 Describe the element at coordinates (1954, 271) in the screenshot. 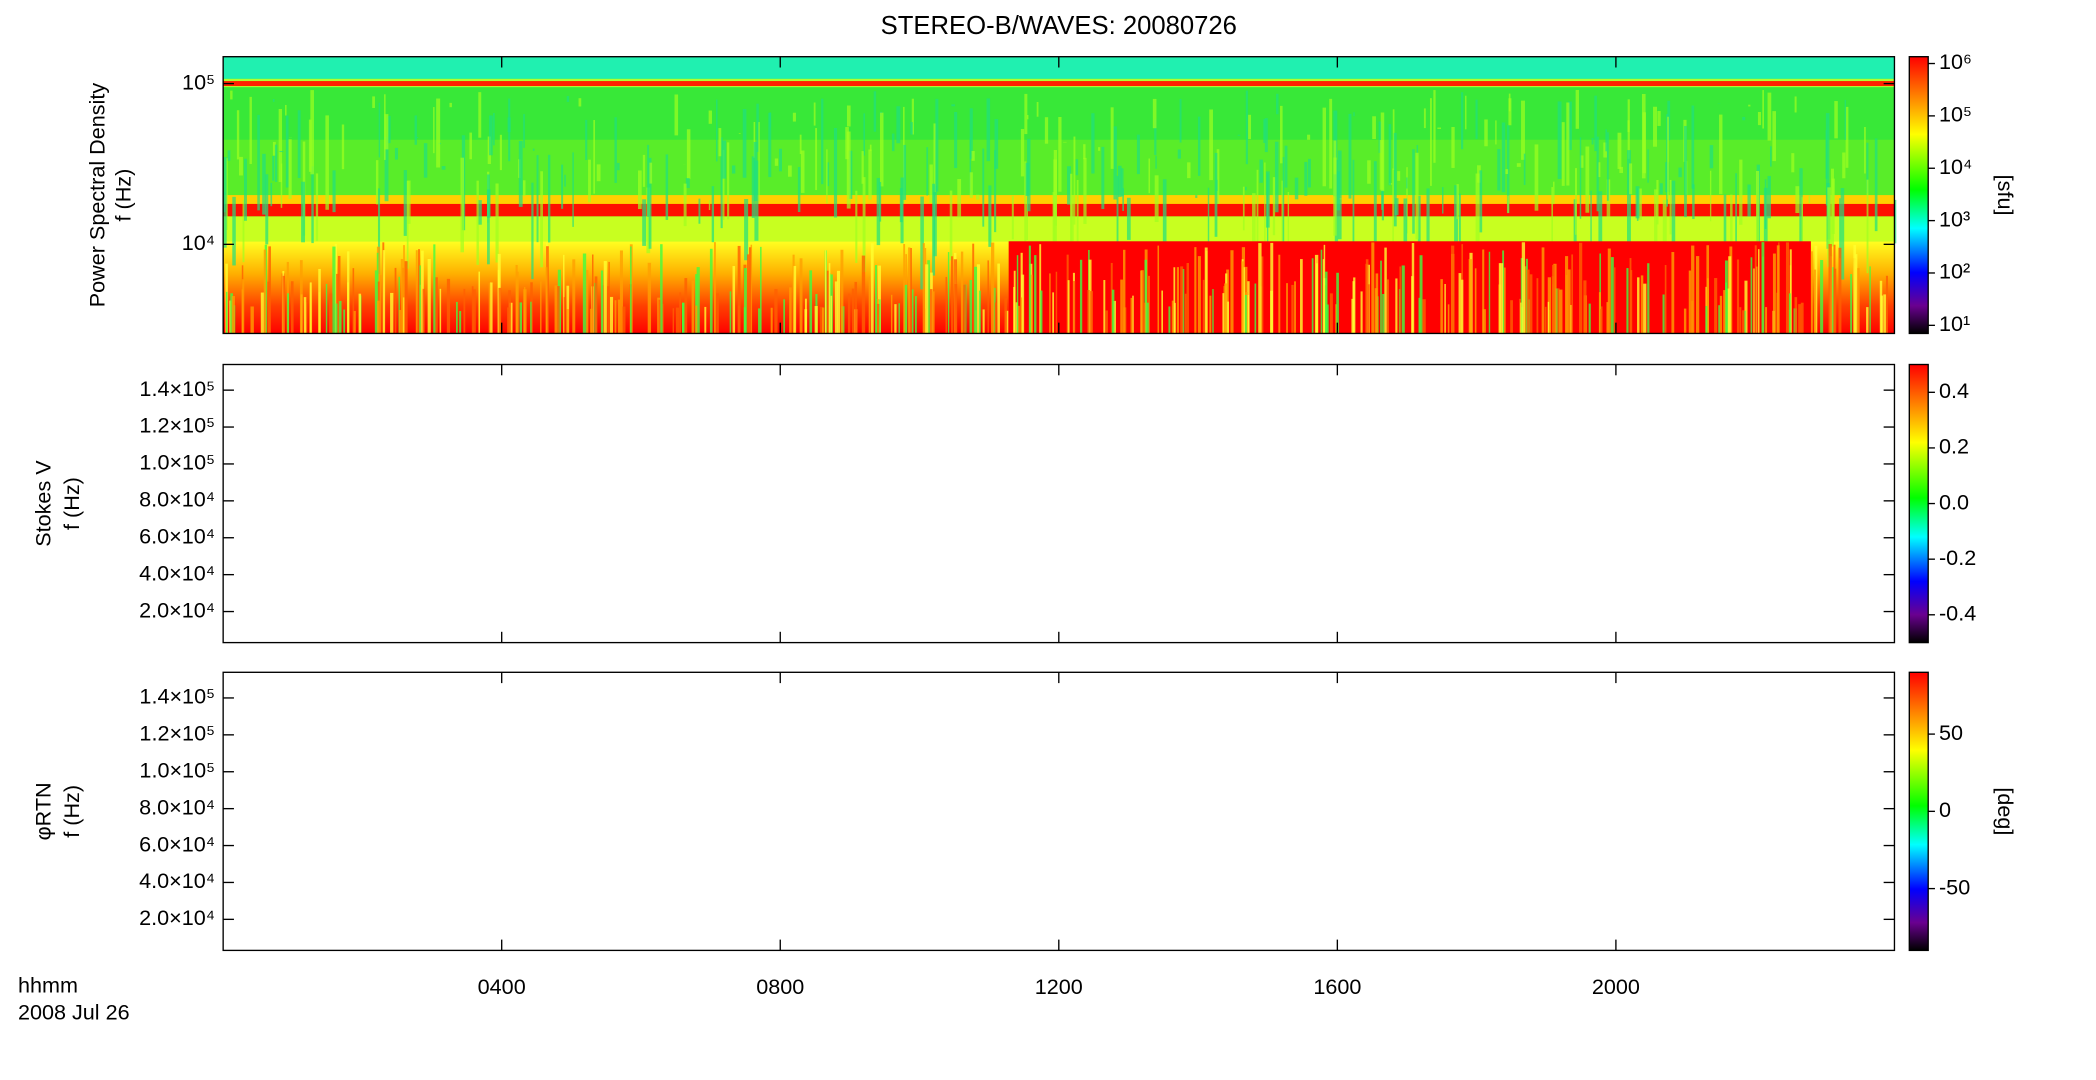

I see `colorbar-tick-label: 10²` at that location.